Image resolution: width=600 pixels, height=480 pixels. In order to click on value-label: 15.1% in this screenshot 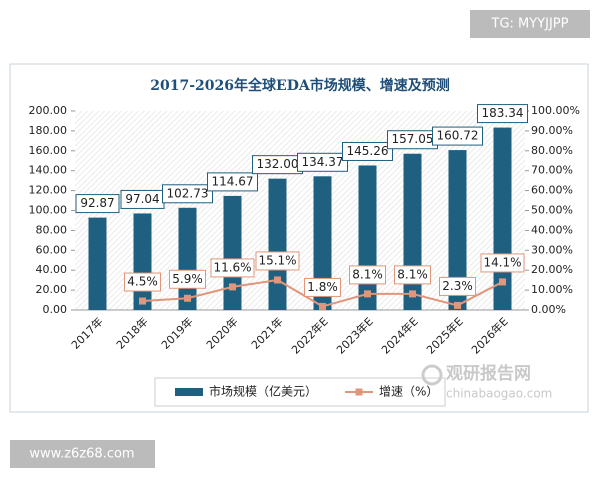, I will do `click(277, 260)`.